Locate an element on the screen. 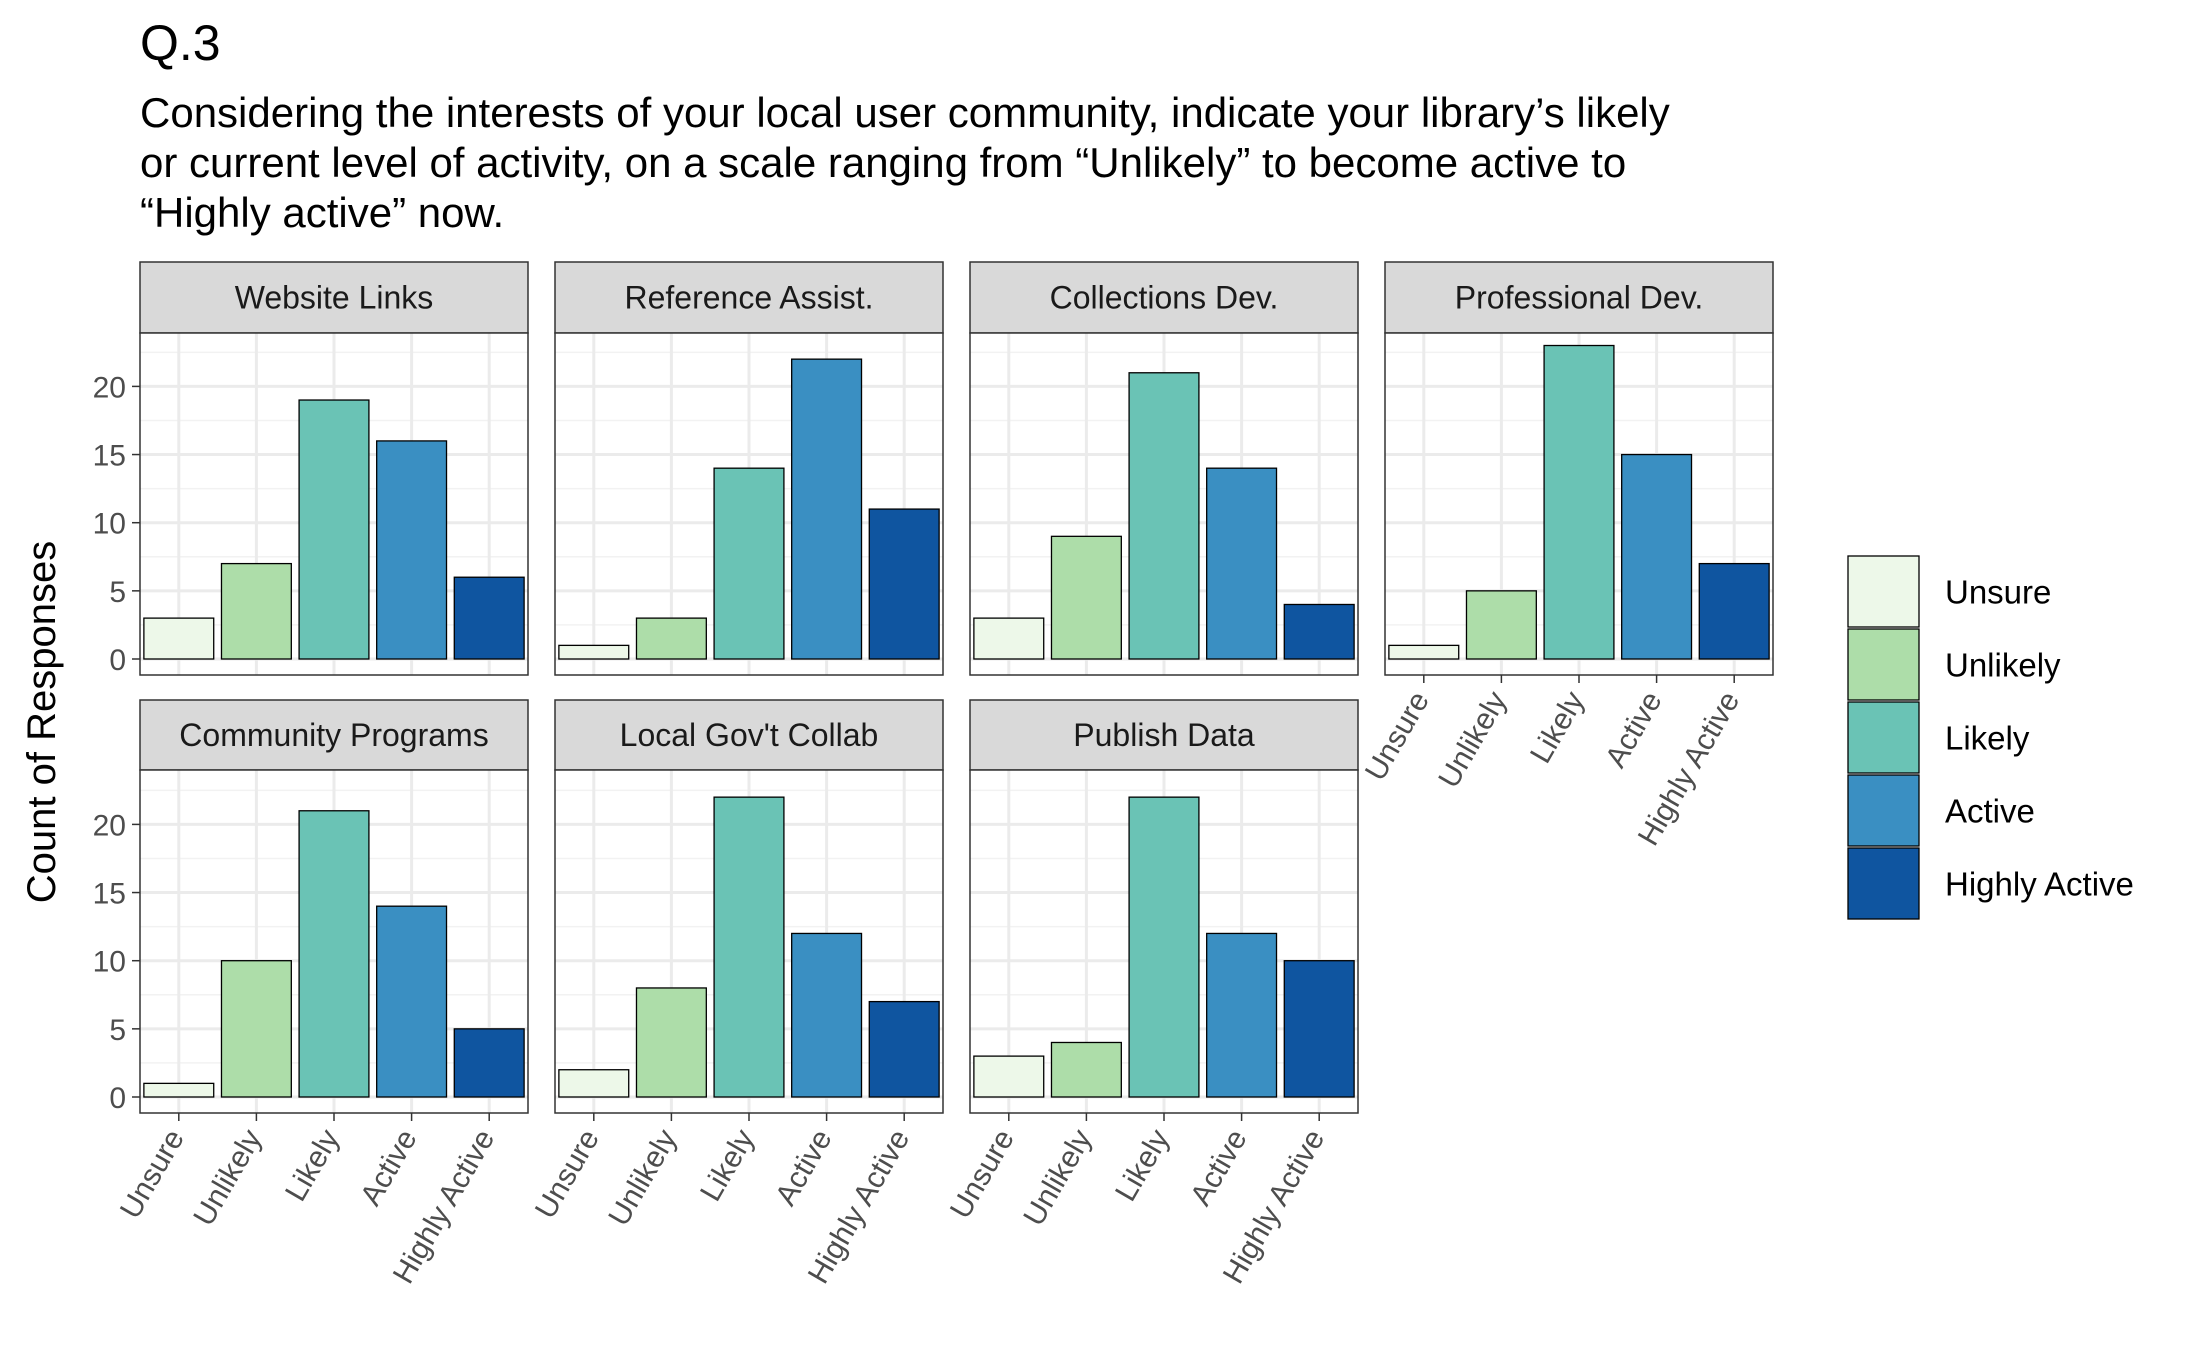  facet-strip-label: Community Programs is located at coordinates (333, 735).